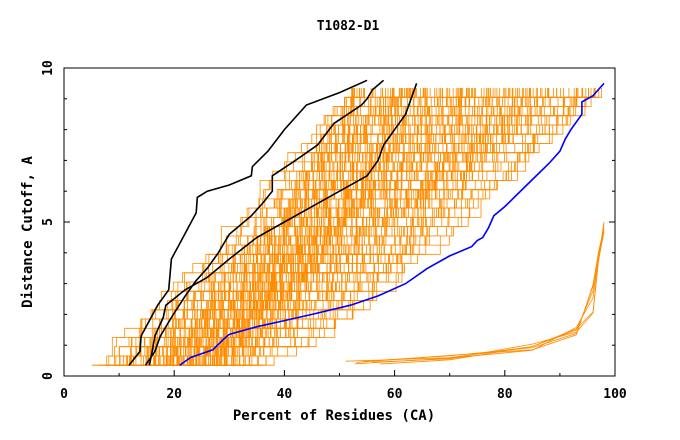 The height and width of the screenshot is (440, 680). What do you see at coordinates (348, 26) in the screenshot?
I see `chart-title: T1082-D1` at bounding box center [348, 26].